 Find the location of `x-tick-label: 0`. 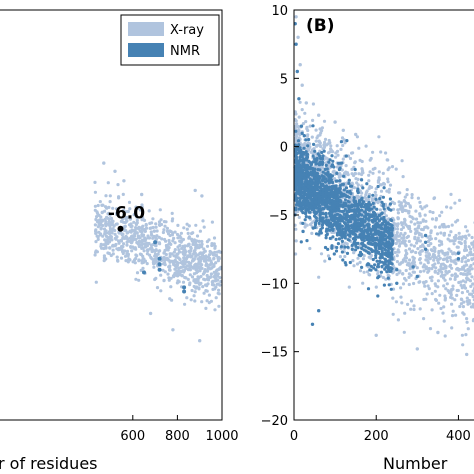

x-tick-label: 0 is located at coordinates (294, 436).